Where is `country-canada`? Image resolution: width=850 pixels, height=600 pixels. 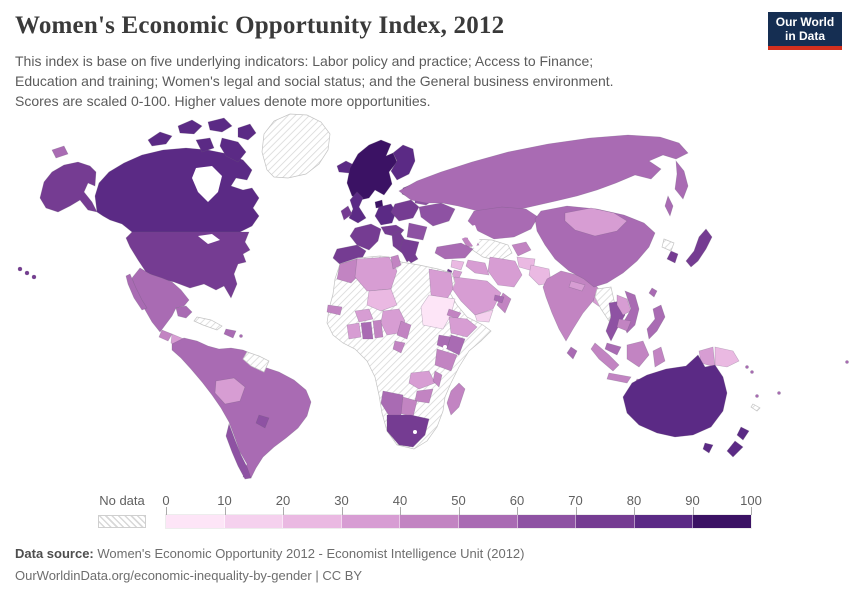 country-canada is located at coordinates (177, 190).